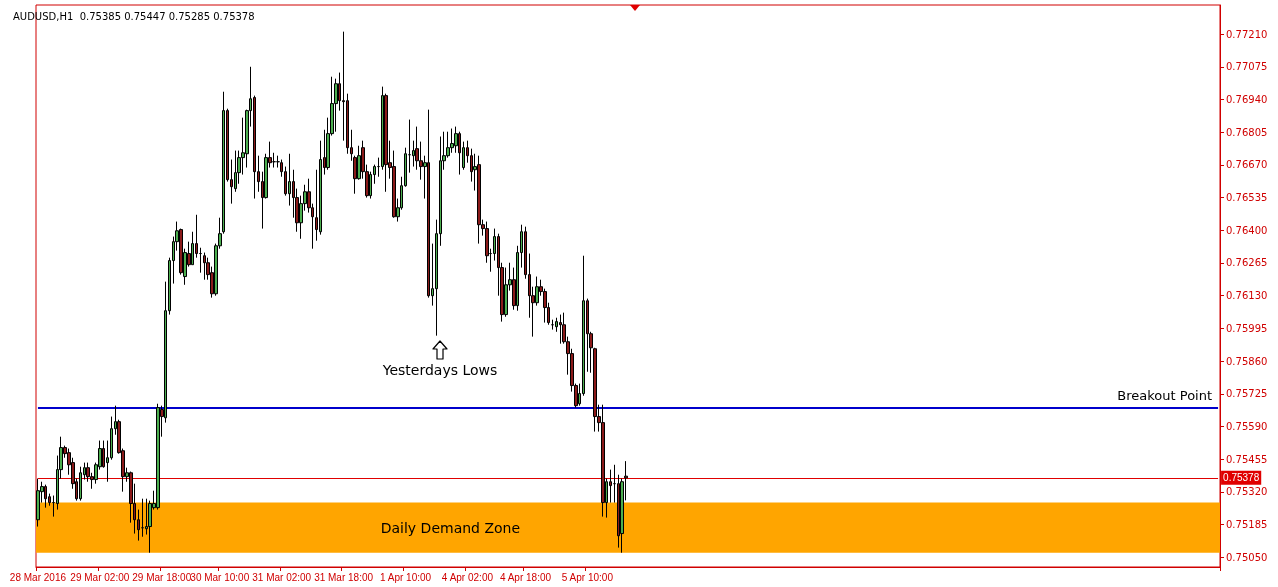  What do you see at coordinates (440, 370) in the screenshot?
I see `annotation: Yesterdays Lows` at bounding box center [440, 370].